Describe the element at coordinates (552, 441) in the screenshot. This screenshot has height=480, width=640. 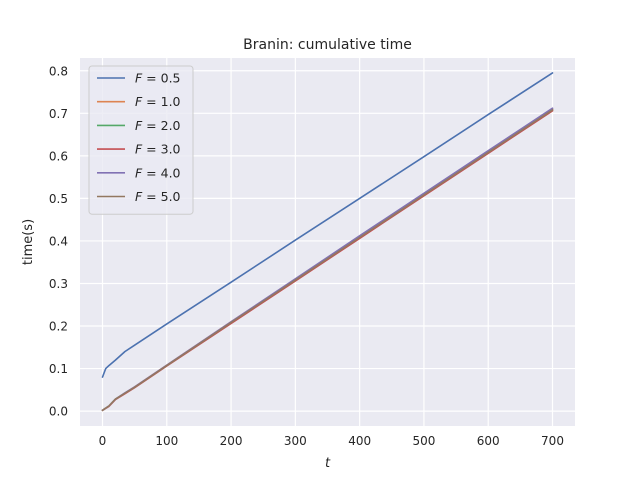
I see `x-tick-label: 700` at that location.